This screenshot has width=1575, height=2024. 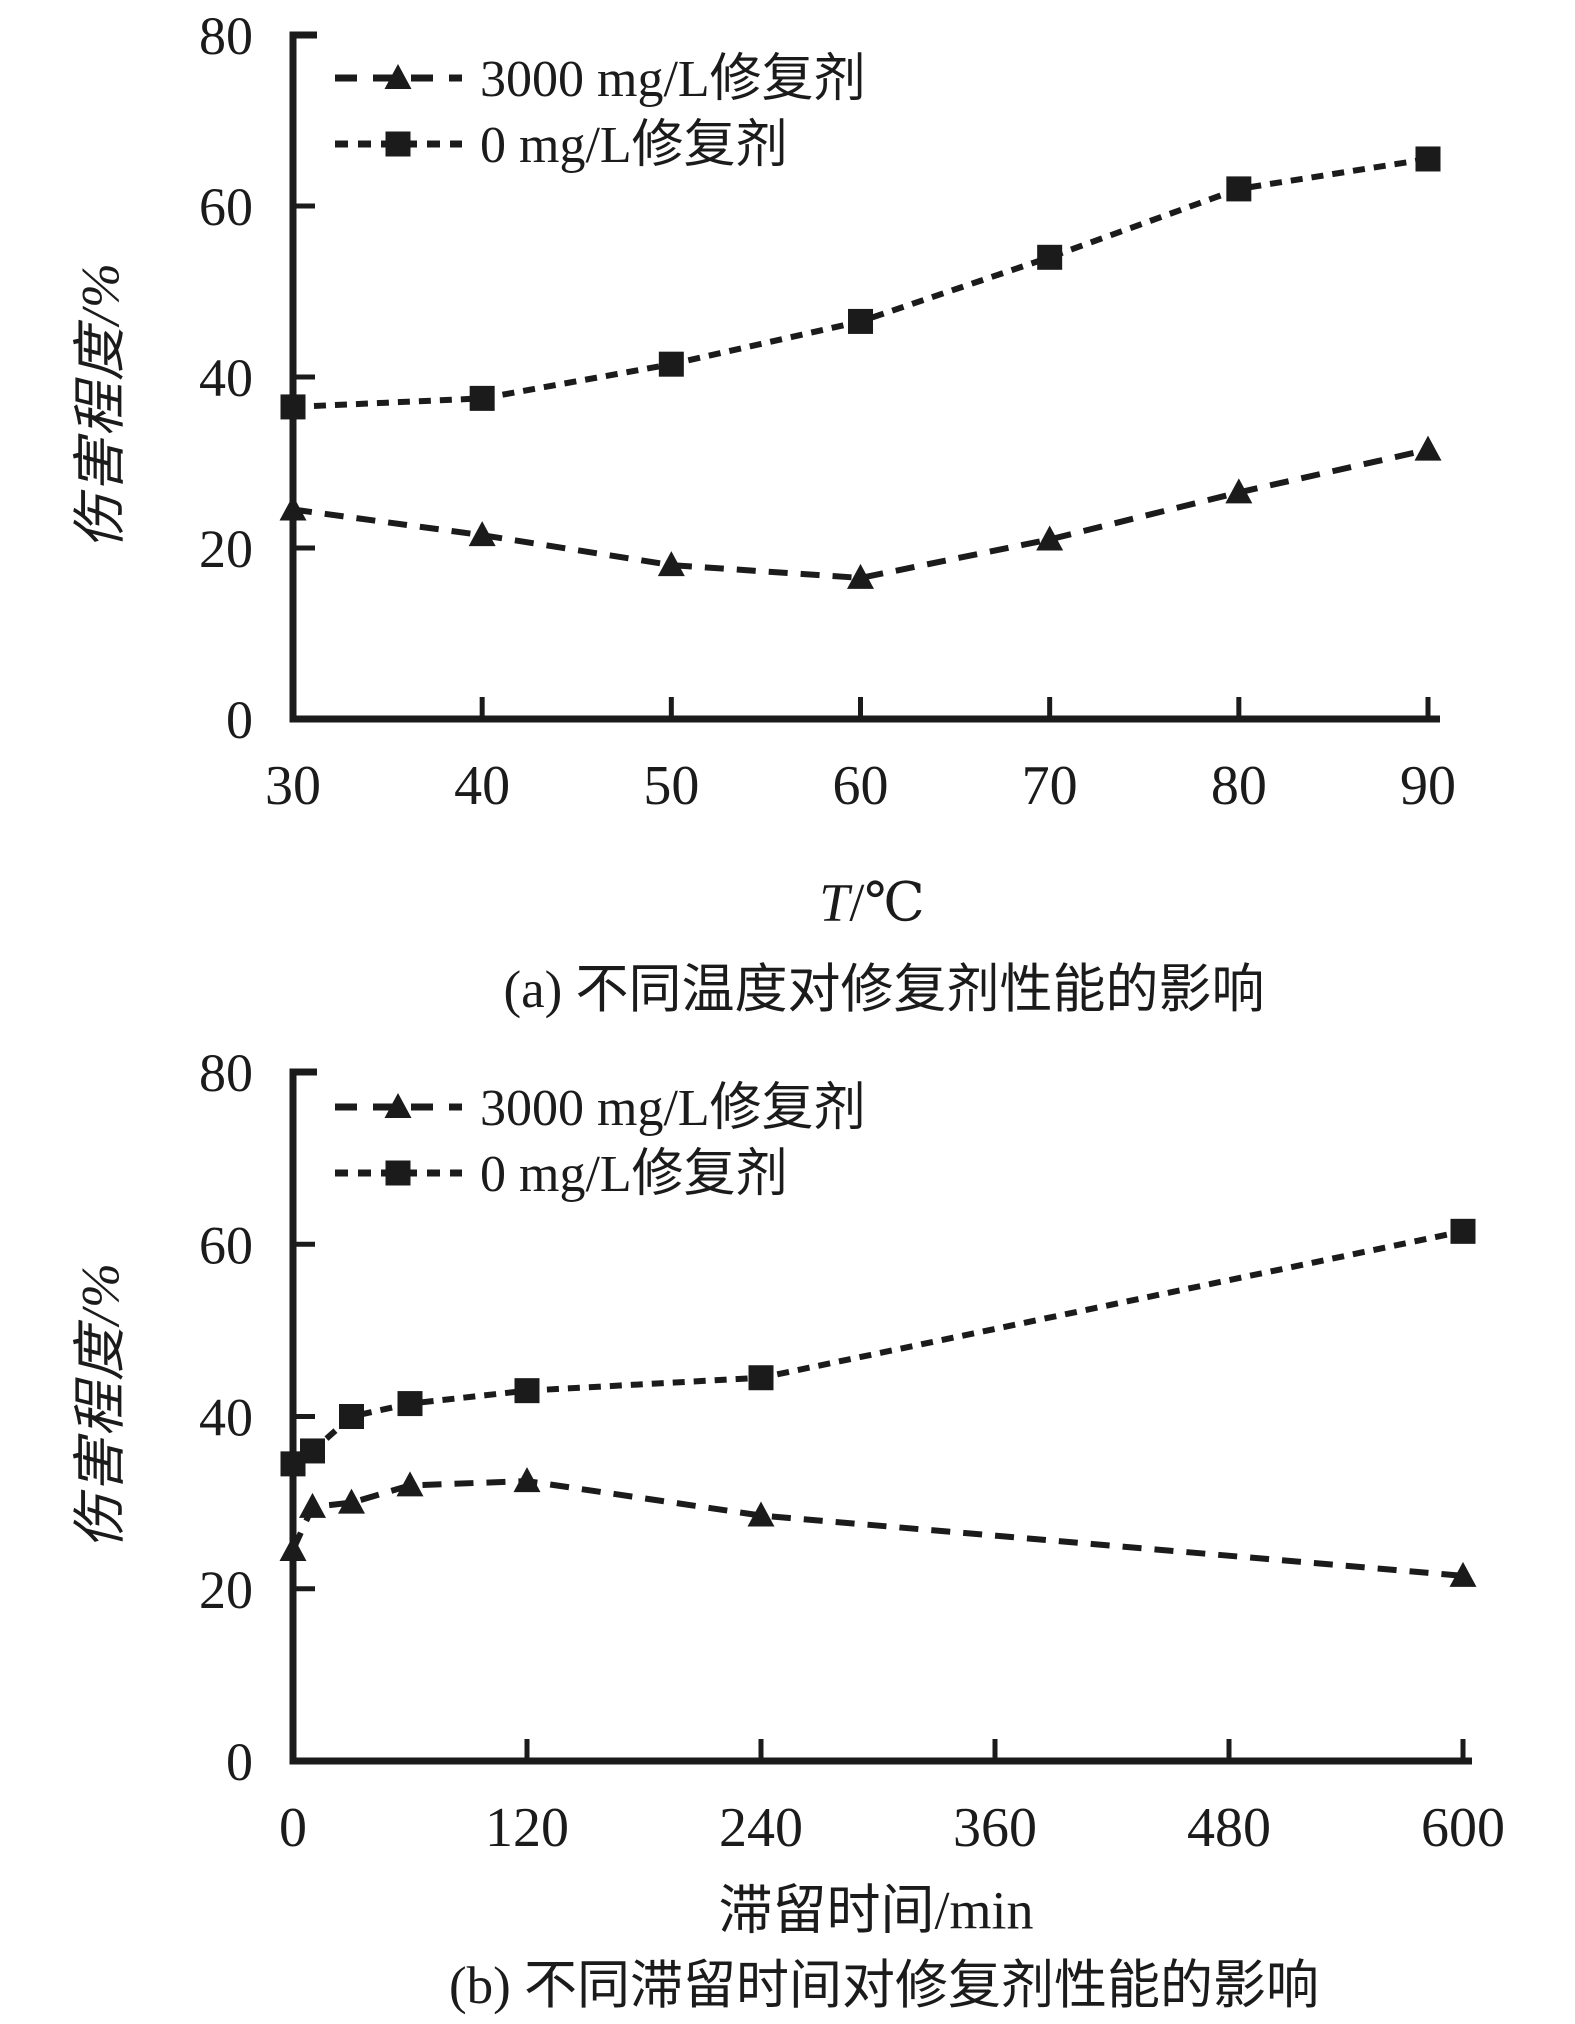 What do you see at coordinates (1463, 1828) in the screenshot?
I see `x-tick-label: 600` at bounding box center [1463, 1828].